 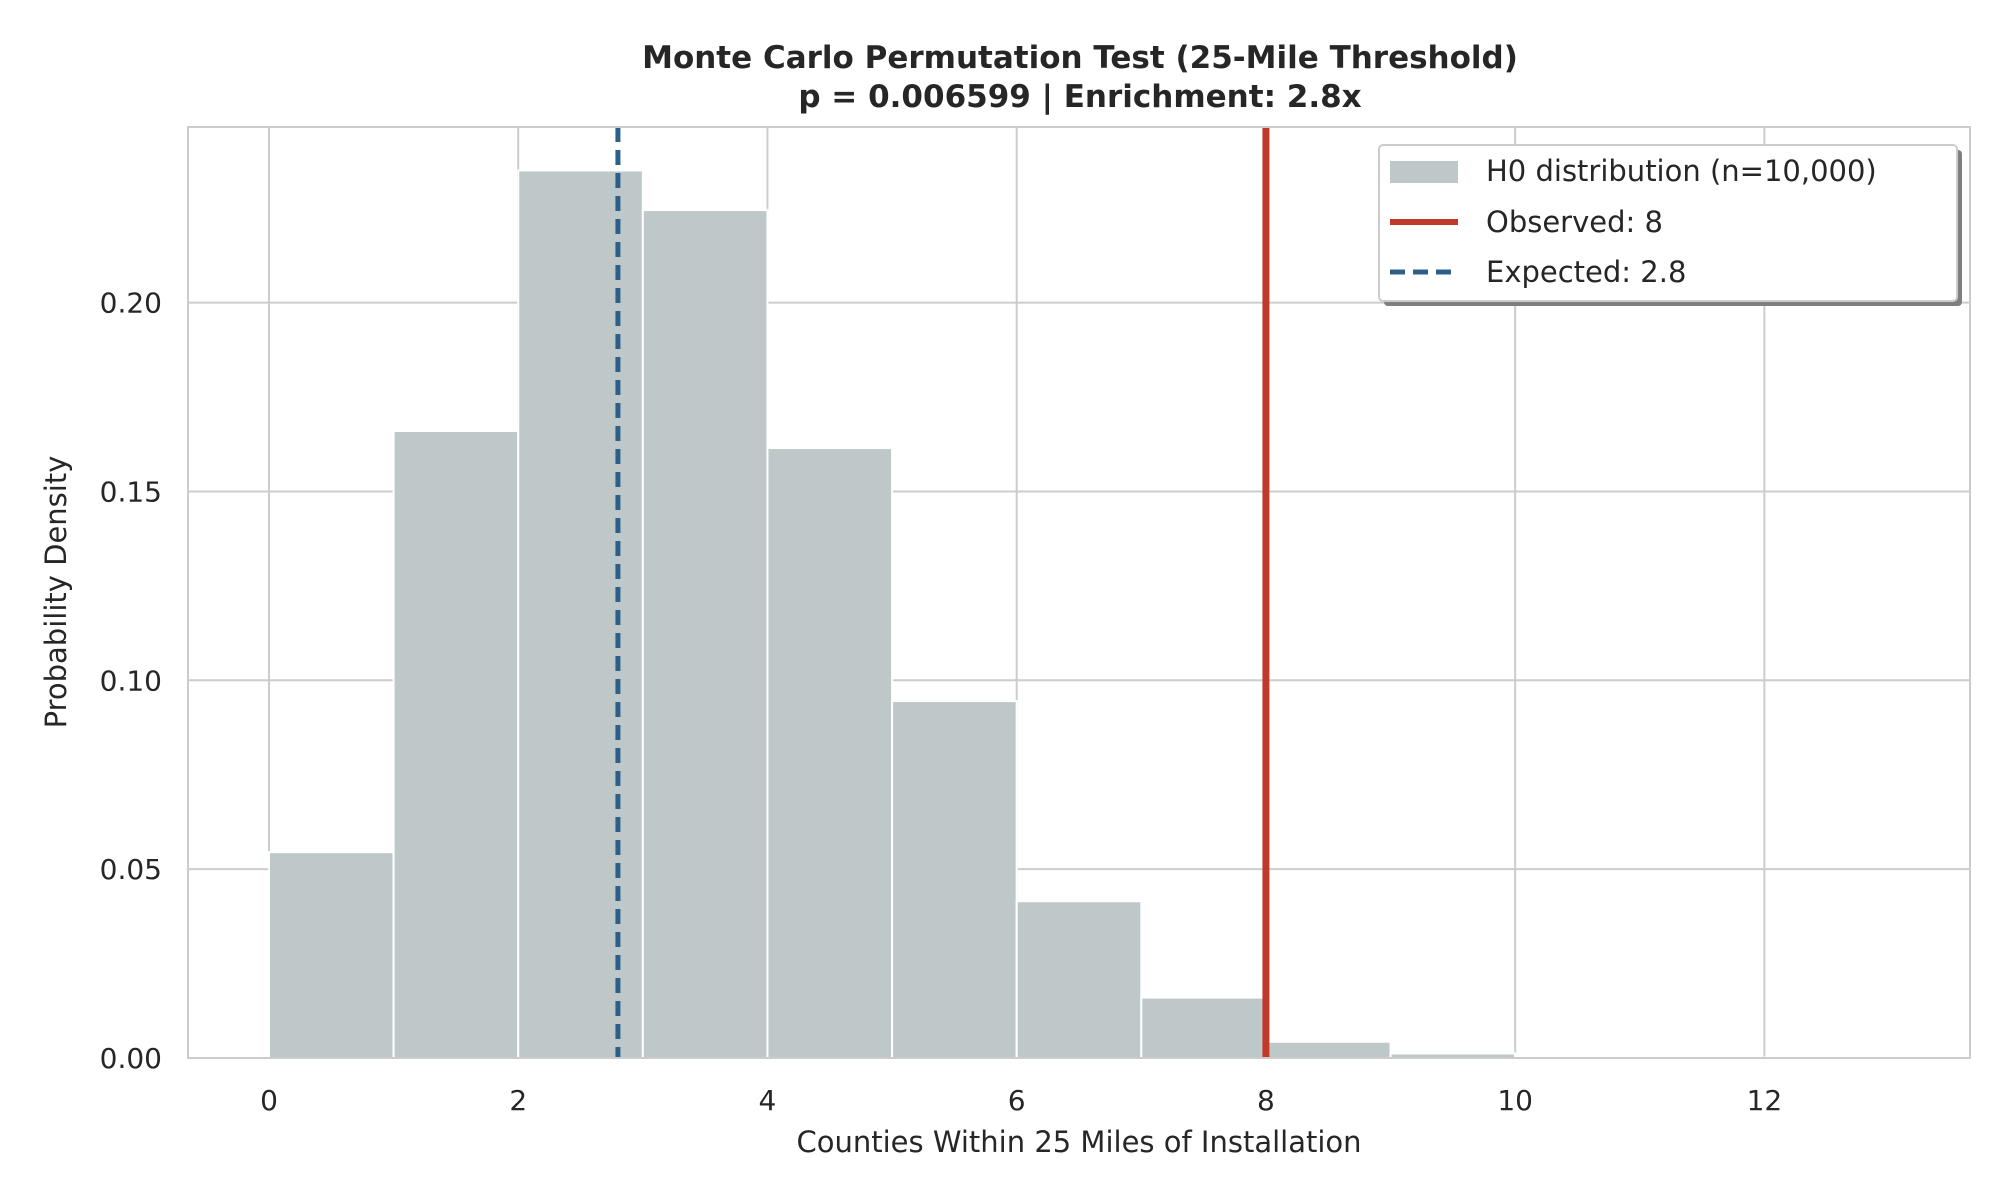 What do you see at coordinates (1079, 97) in the screenshot?
I see `chart-subtitle: p = 0.006599 | Enrichment: 2.8x` at bounding box center [1079, 97].